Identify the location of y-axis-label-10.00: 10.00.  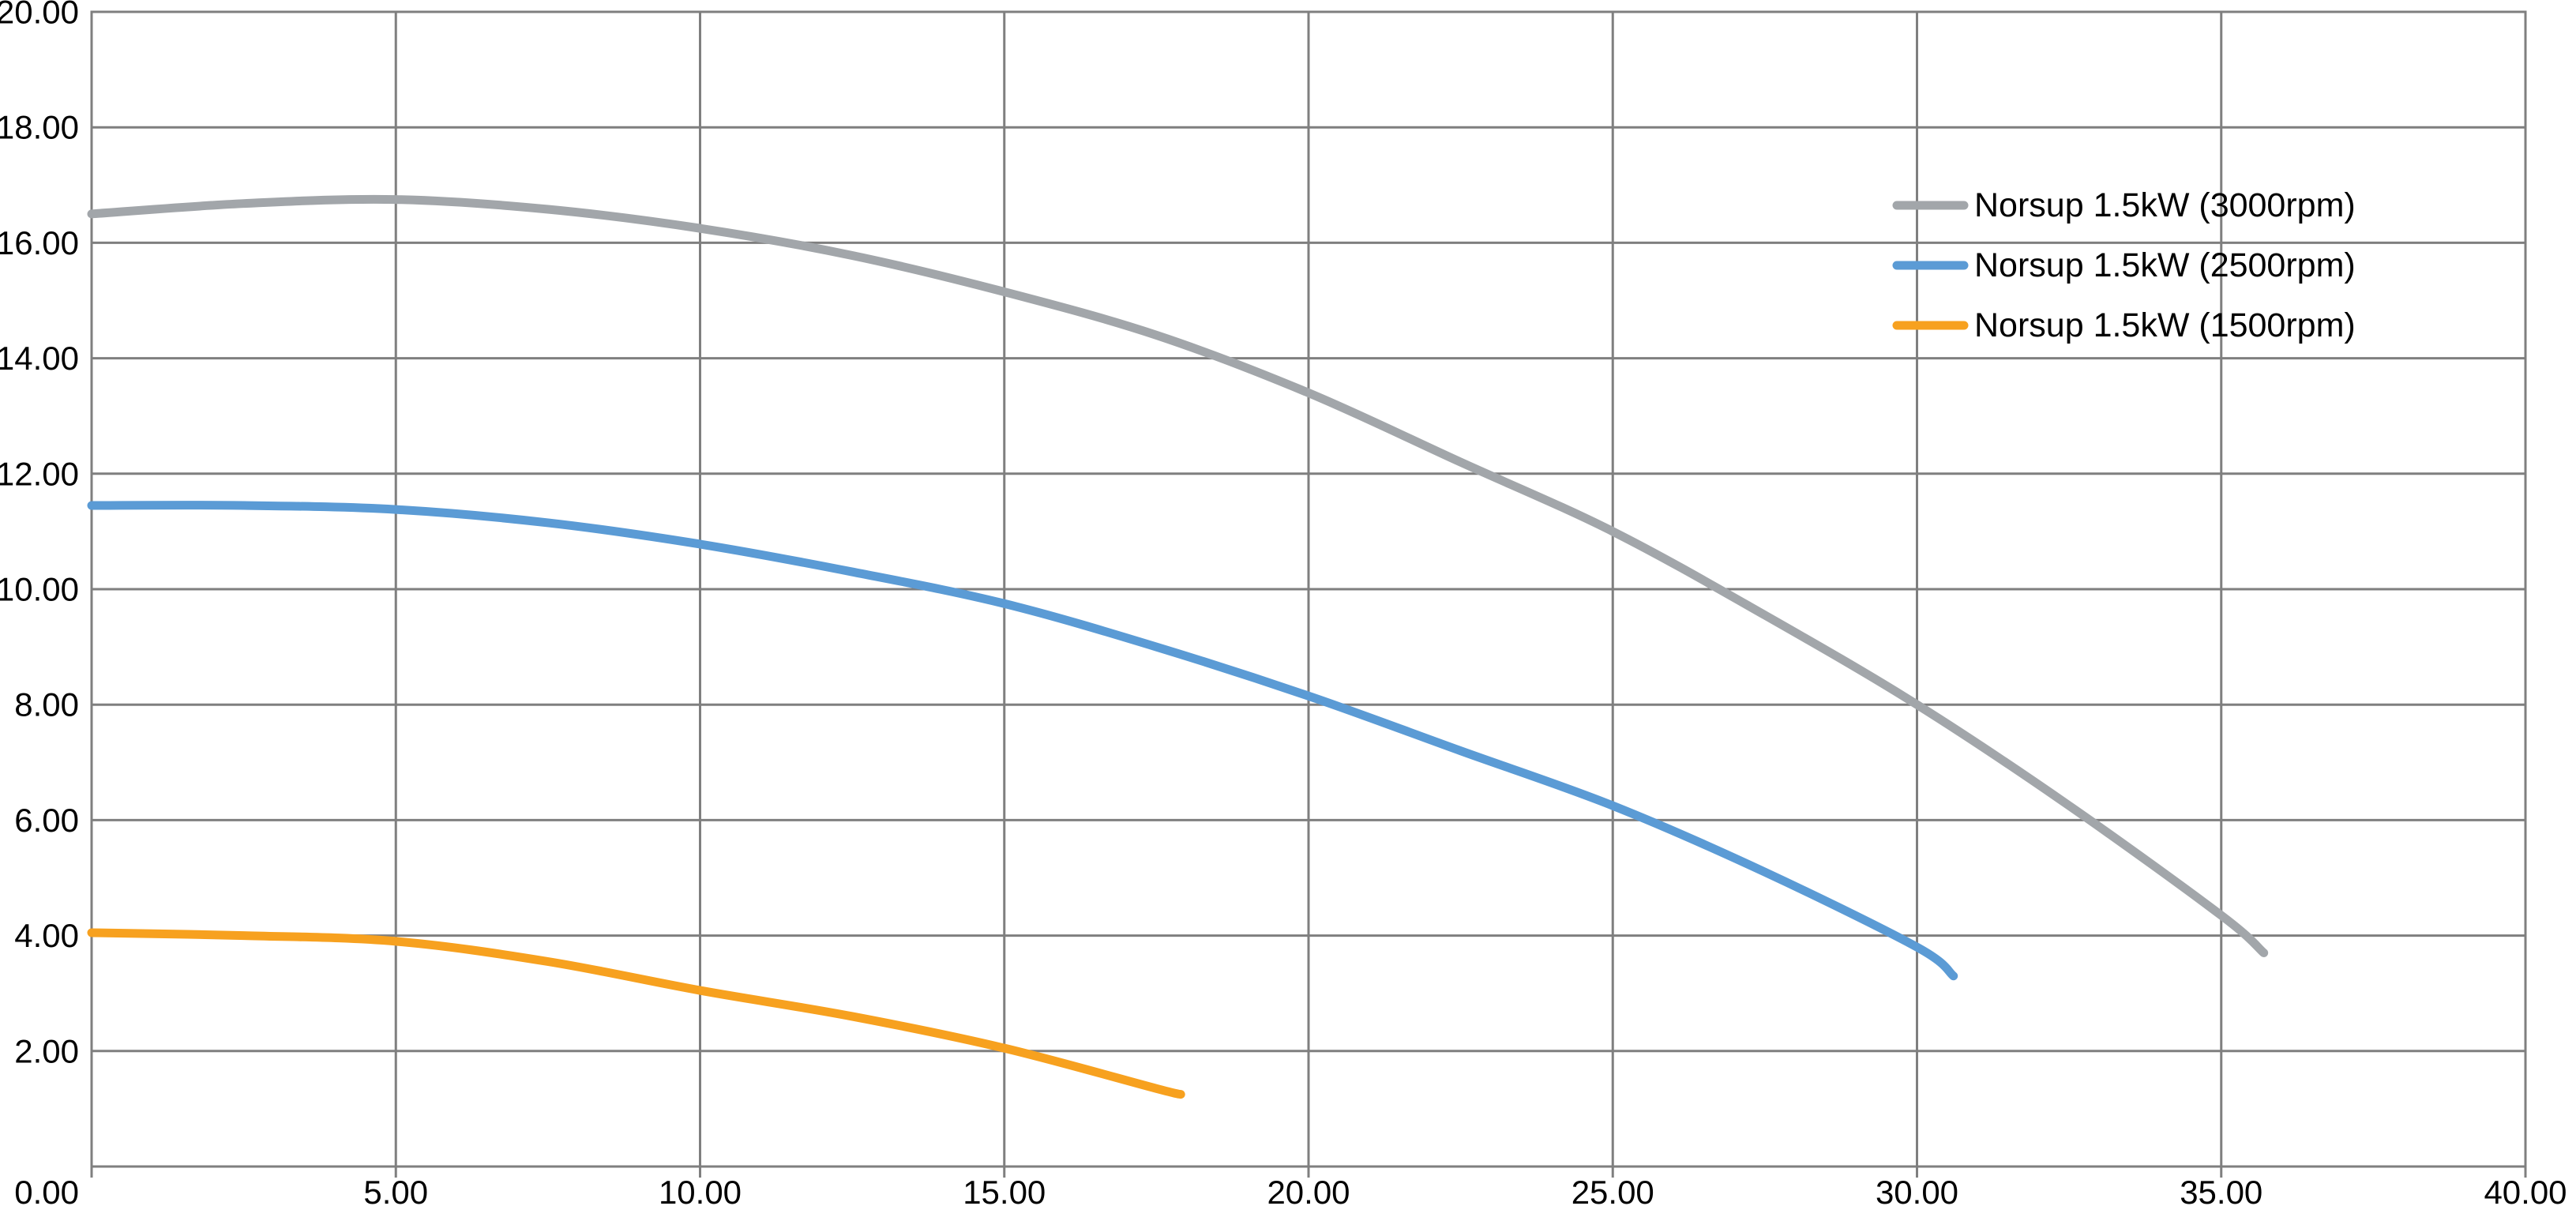
(39, 589).